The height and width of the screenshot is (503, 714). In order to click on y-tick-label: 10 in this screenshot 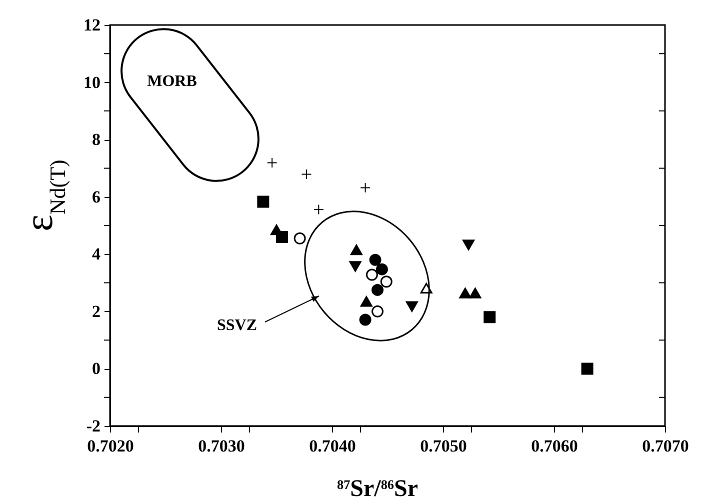, I will do `click(92, 82)`.